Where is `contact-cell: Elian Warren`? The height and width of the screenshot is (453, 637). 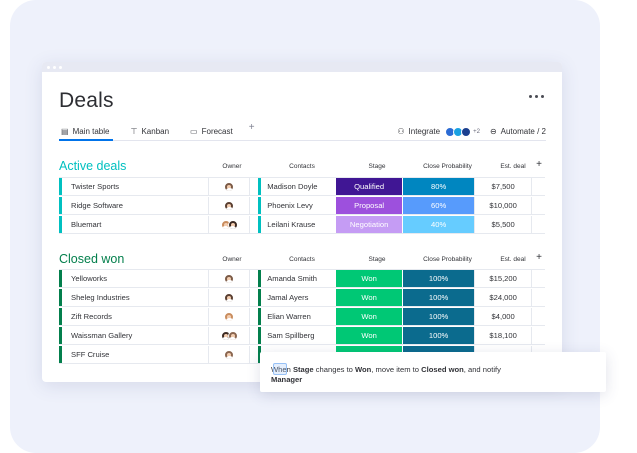
contact-cell: Elian Warren is located at coordinates (297, 316).